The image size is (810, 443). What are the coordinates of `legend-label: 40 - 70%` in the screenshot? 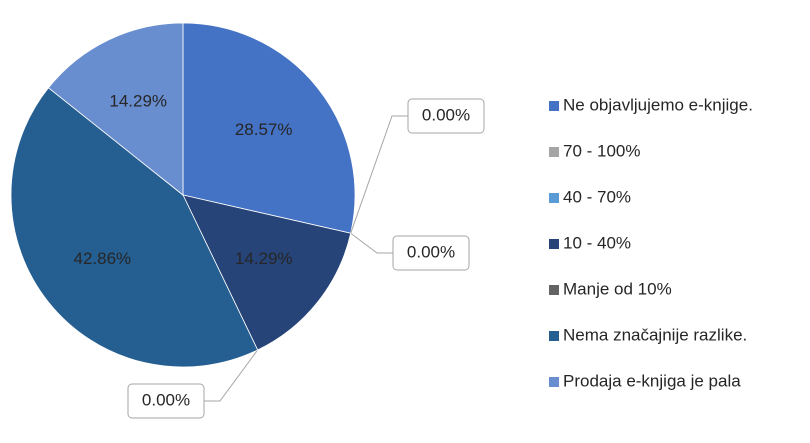 It's located at (597, 196).